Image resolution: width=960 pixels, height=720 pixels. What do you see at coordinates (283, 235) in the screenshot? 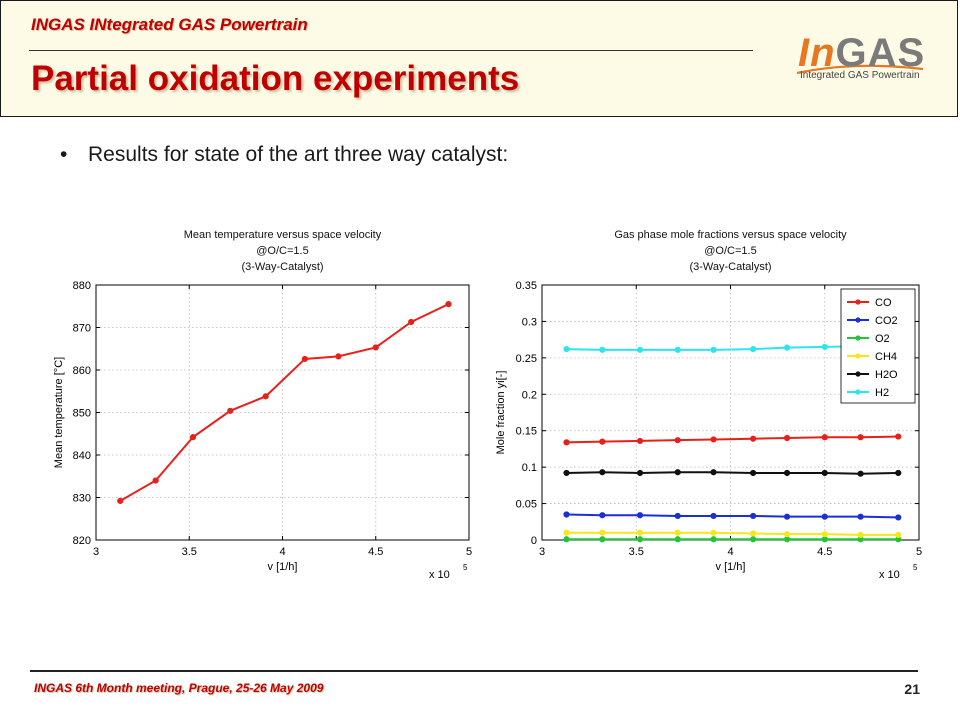
I see `chart-title-line: Mean temperature versus space velocity` at bounding box center [283, 235].